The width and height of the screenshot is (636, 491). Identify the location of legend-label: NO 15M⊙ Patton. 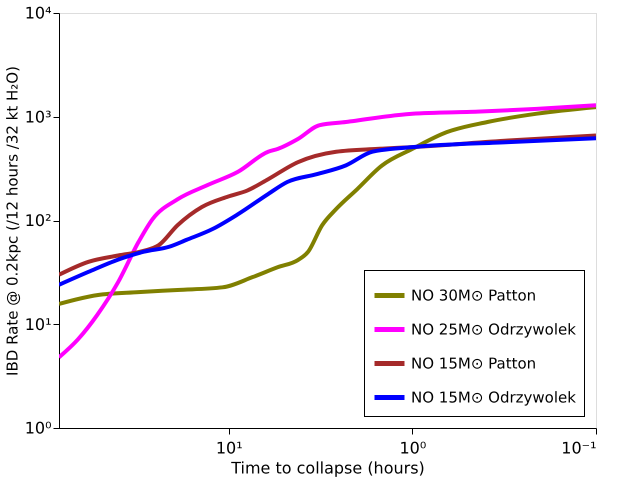
(473, 363).